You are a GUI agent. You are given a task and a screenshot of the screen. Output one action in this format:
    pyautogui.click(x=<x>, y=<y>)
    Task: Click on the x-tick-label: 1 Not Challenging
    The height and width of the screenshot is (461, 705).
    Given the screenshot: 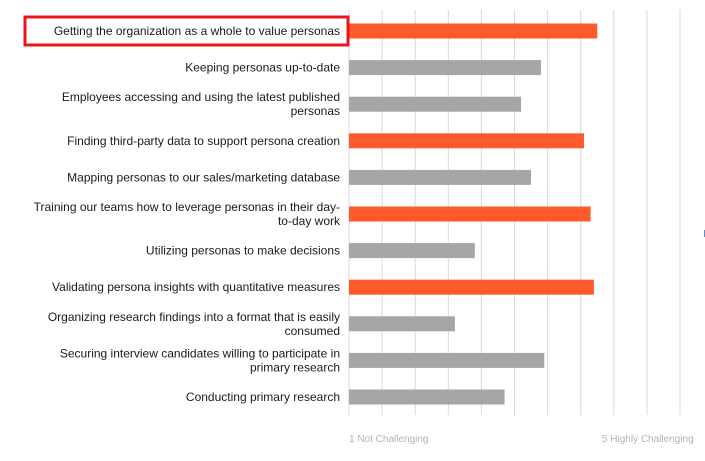 What is the action you would take?
    pyautogui.click(x=389, y=439)
    